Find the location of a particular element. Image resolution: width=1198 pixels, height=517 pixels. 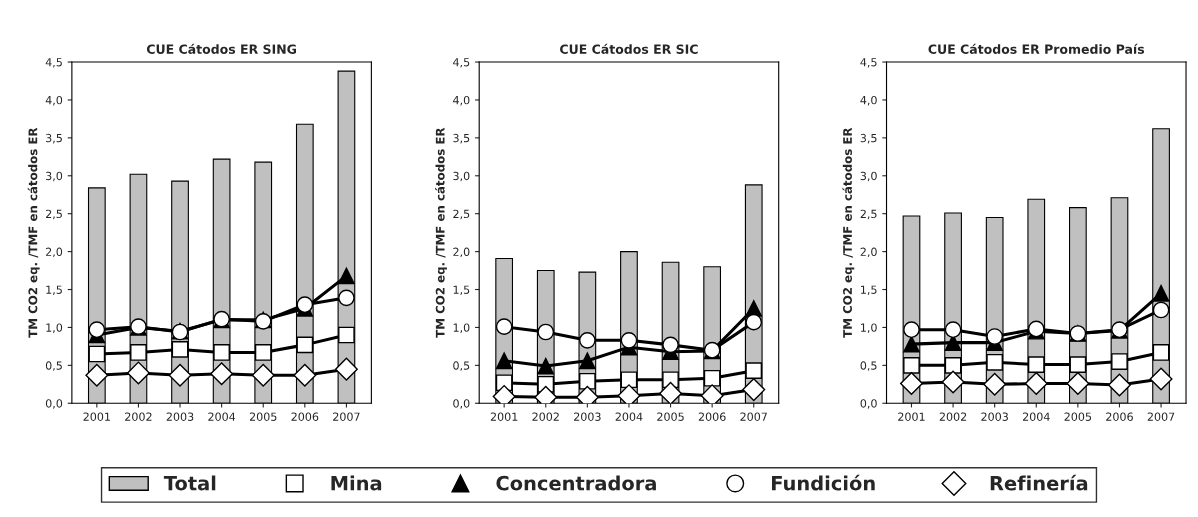

chart-title: CUE Cátodos ER Promedio País is located at coordinates (1036, 48).